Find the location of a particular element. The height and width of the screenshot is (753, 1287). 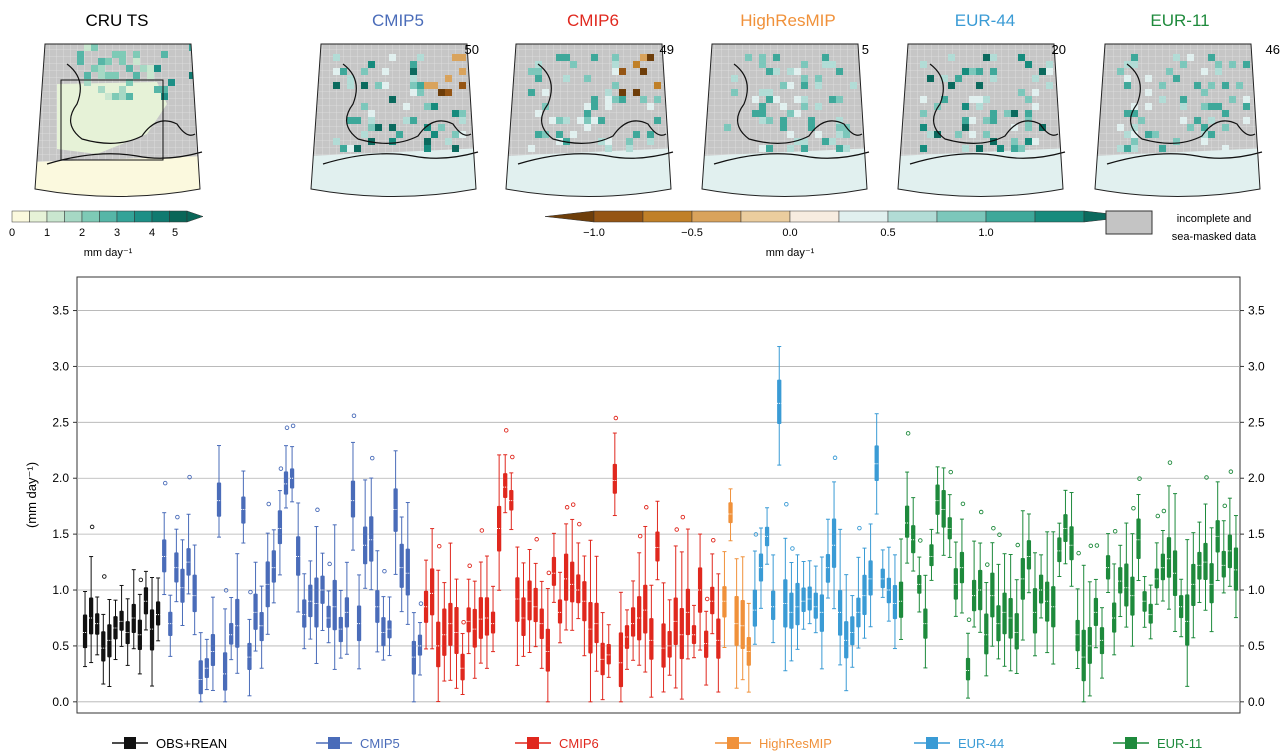

mask-legend: incomplete and sea-masked data is located at coordinates (1181, 226).